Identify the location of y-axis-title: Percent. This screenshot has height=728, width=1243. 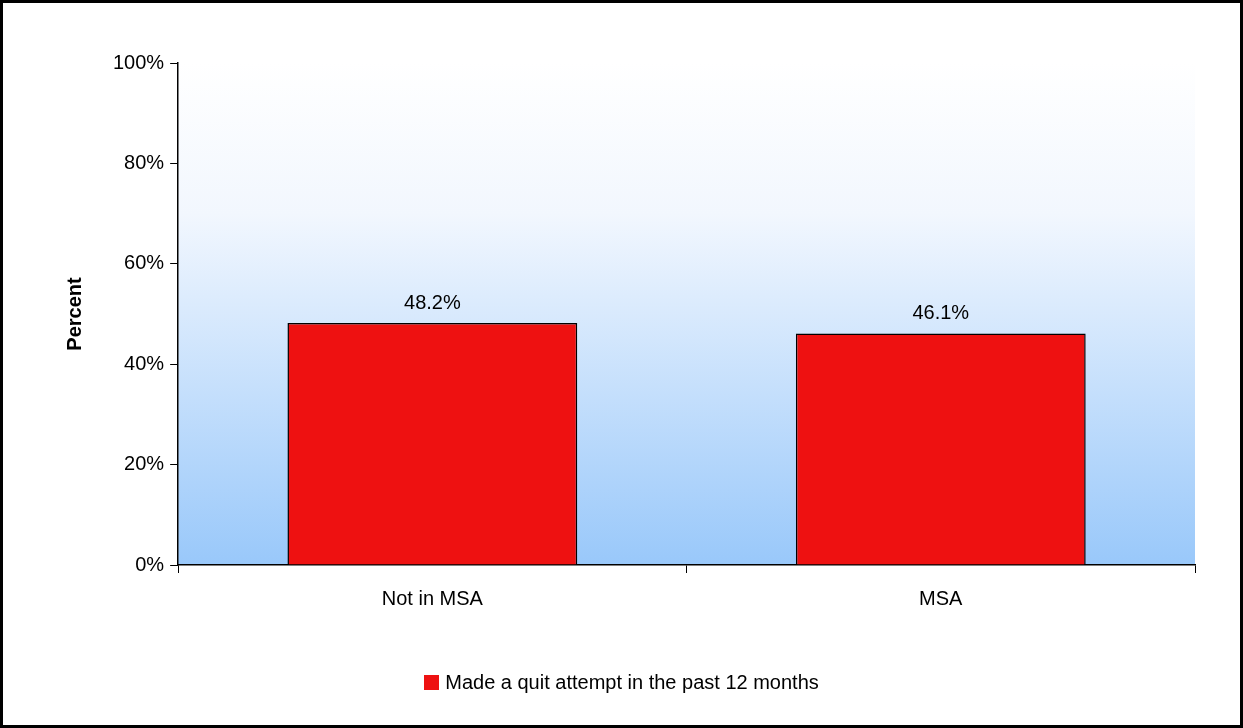
(73, 313).